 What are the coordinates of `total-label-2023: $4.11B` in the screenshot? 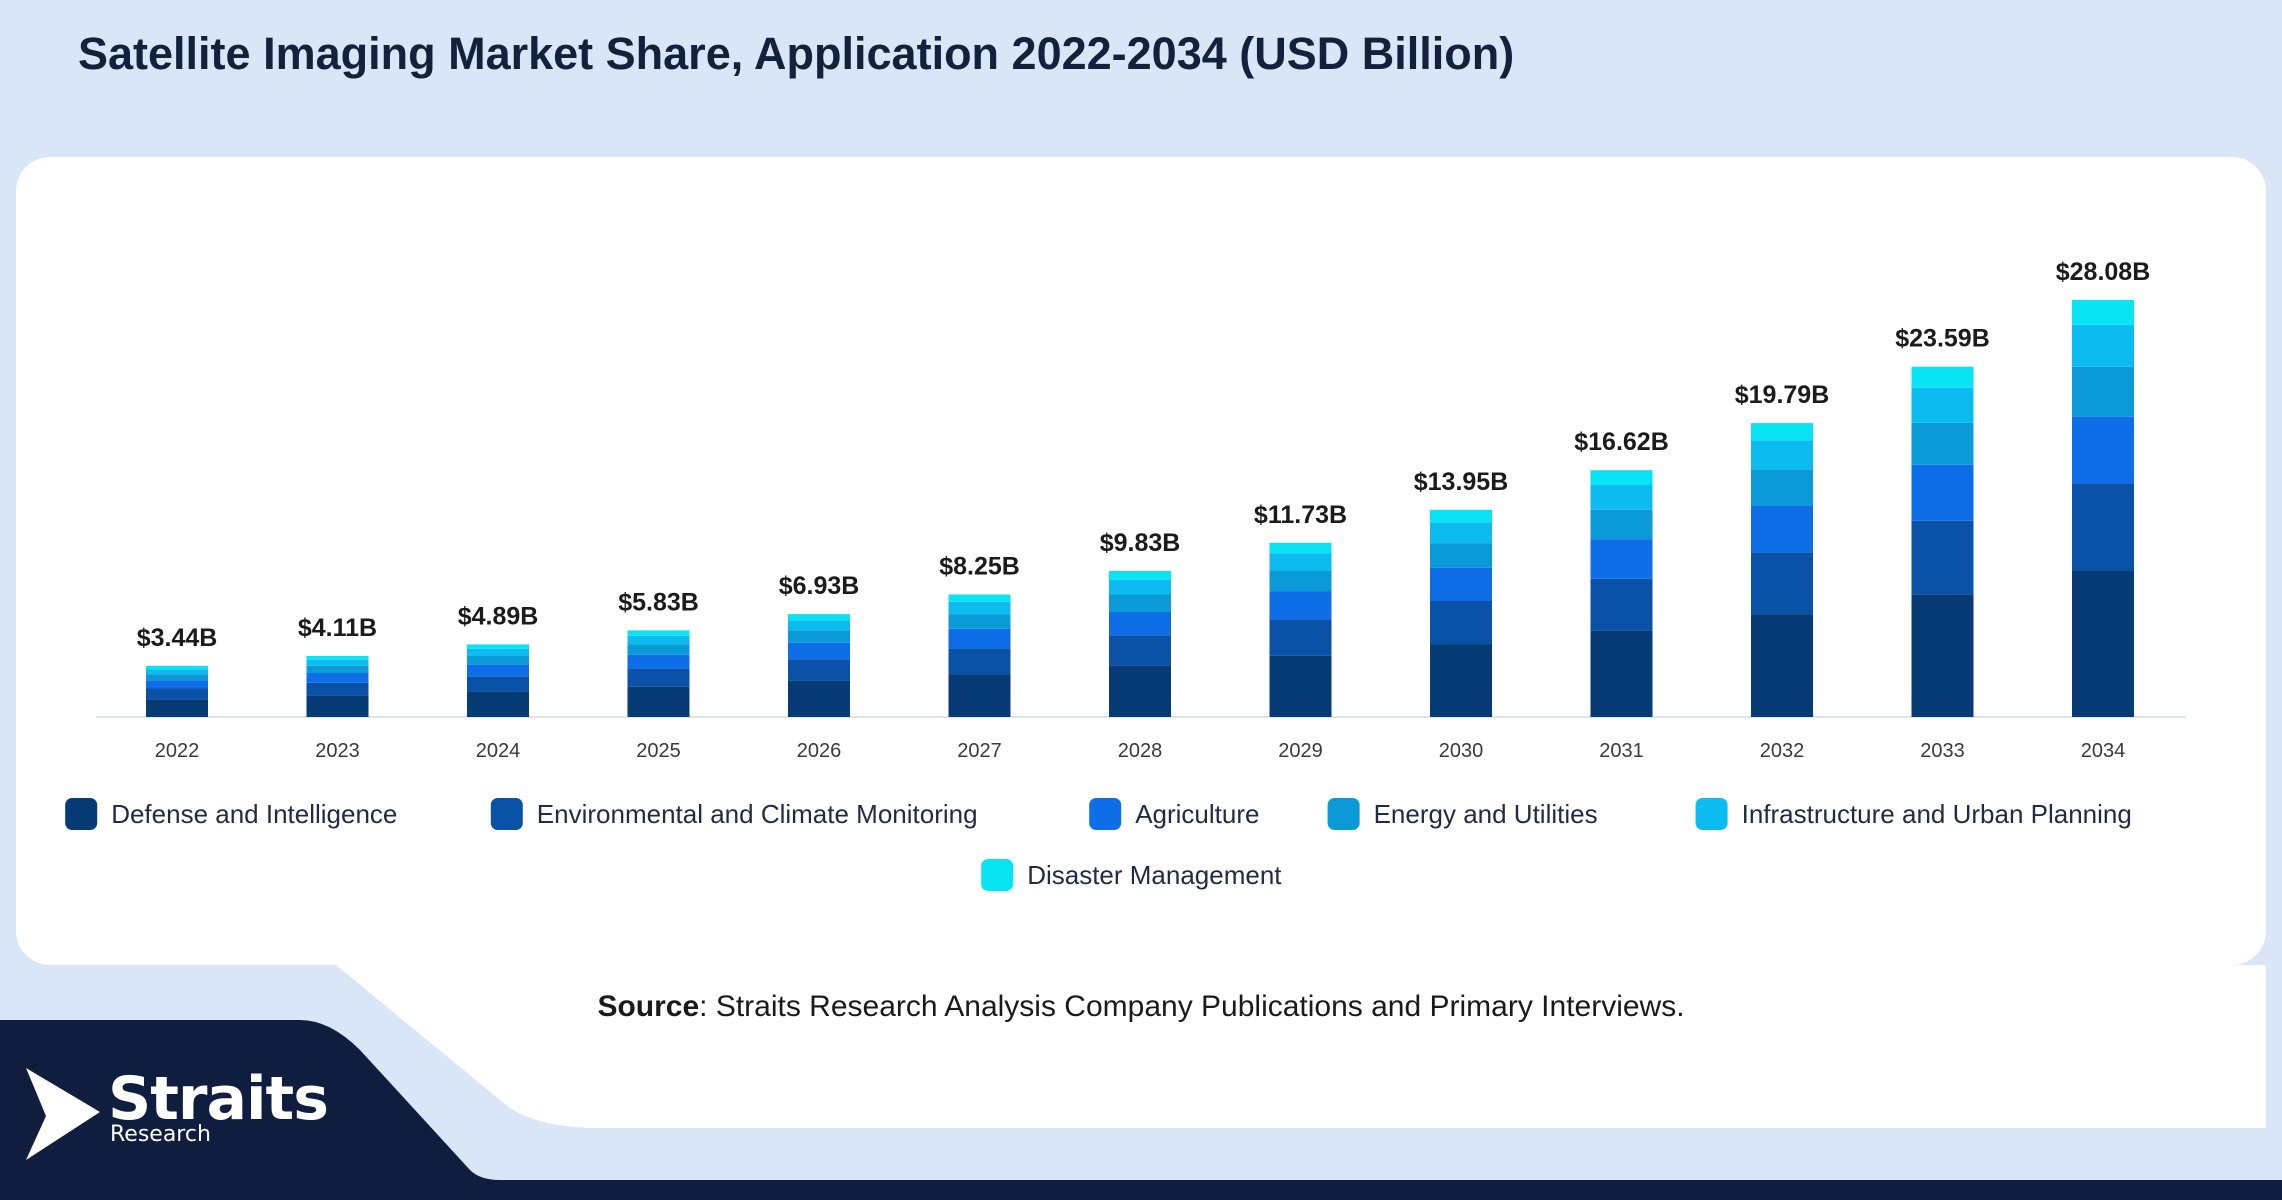 It's located at (337, 628).